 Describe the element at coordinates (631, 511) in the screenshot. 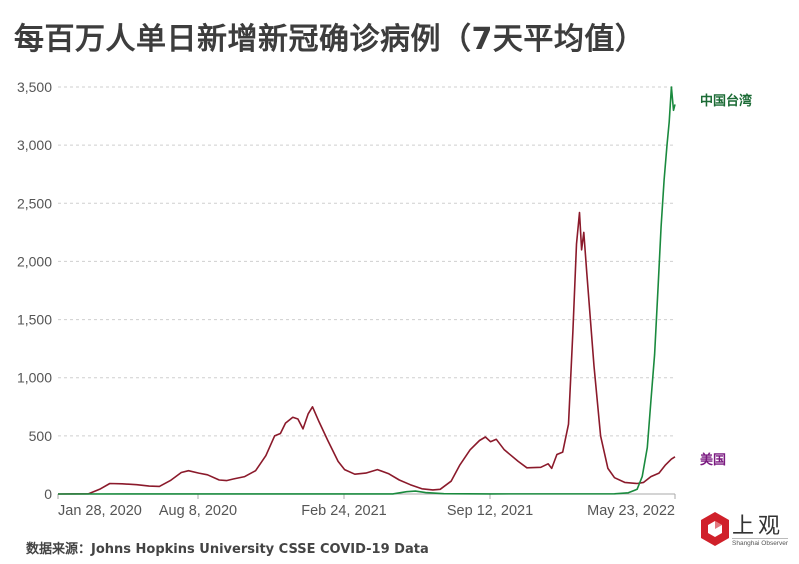

I see `x-tick-label: May 23, 2022` at that location.